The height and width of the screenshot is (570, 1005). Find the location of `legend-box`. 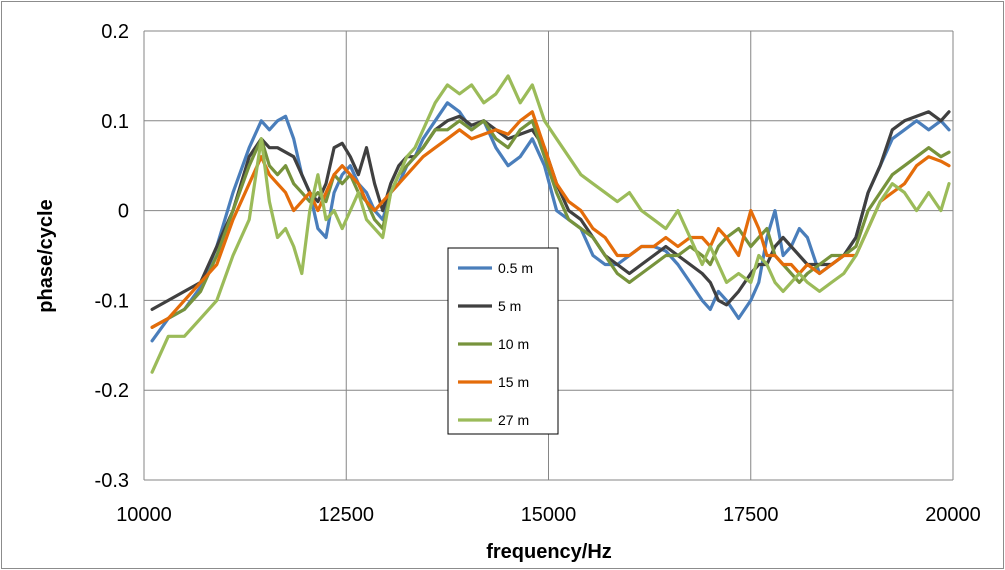

legend-box is located at coordinates (503, 341).